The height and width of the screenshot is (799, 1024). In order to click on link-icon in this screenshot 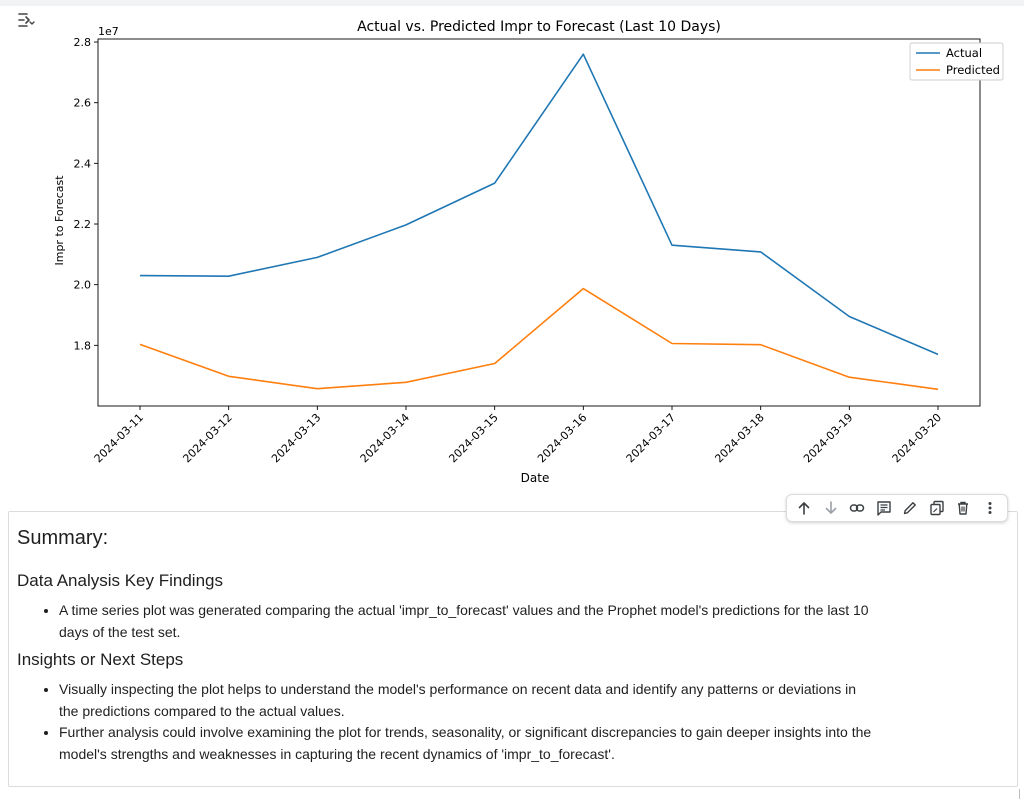, I will do `click(857, 508)`.